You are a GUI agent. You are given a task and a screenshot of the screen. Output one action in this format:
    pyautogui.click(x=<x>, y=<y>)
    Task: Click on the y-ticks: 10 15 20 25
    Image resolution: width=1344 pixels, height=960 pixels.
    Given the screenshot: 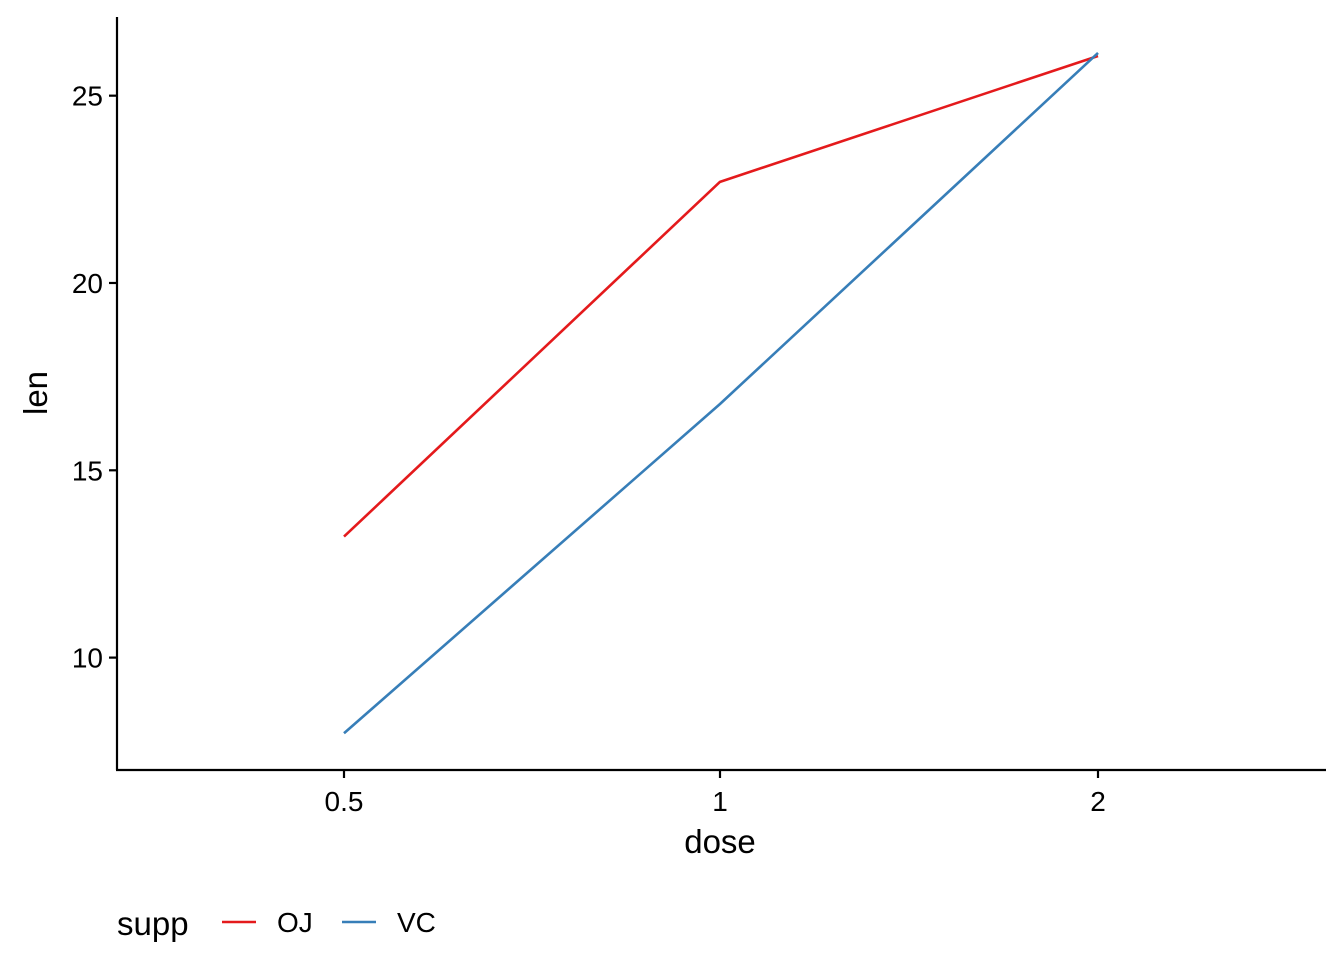 What is the action you would take?
    pyautogui.click(x=94, y=377)
    